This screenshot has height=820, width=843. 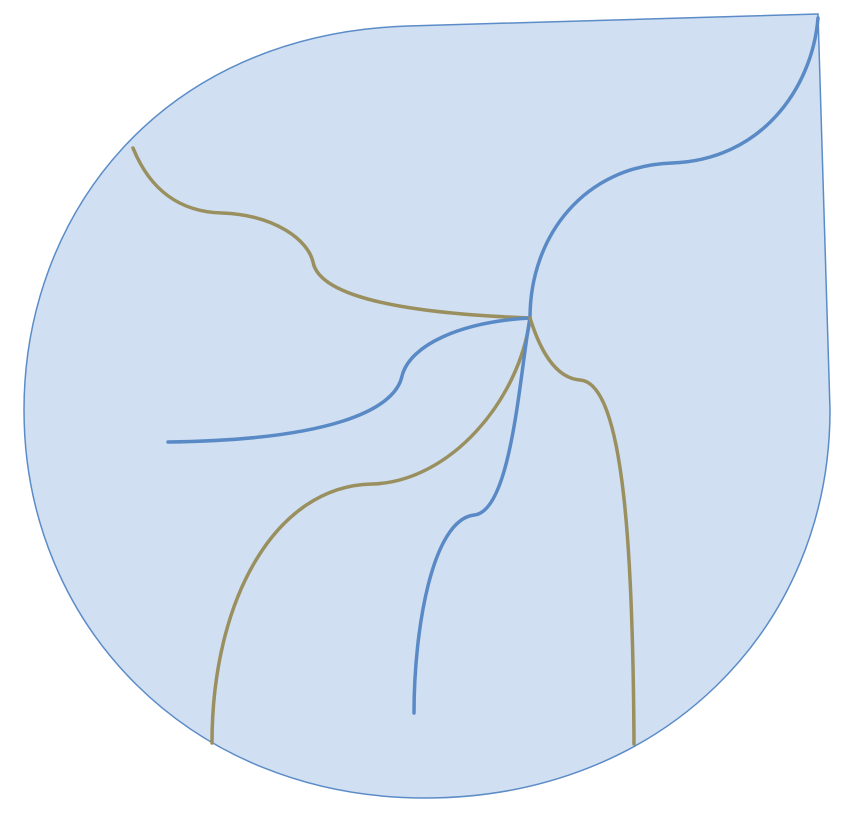 I want to click on upper-left-branch, so click(x=331, y=233).